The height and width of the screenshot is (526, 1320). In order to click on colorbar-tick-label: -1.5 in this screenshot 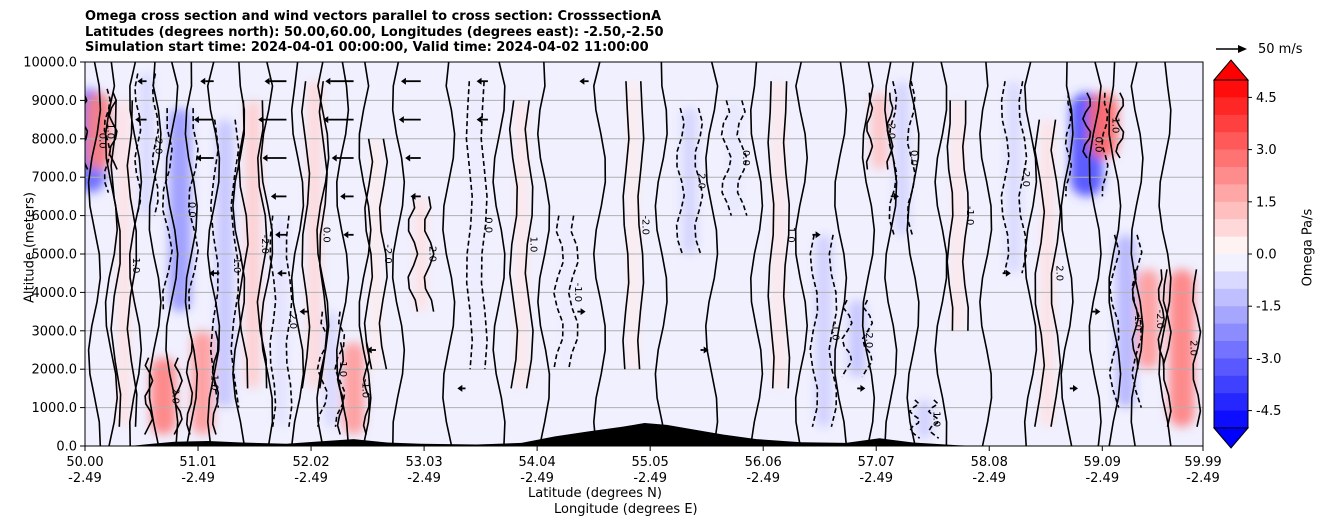, I will do `click(1268, 307)`.